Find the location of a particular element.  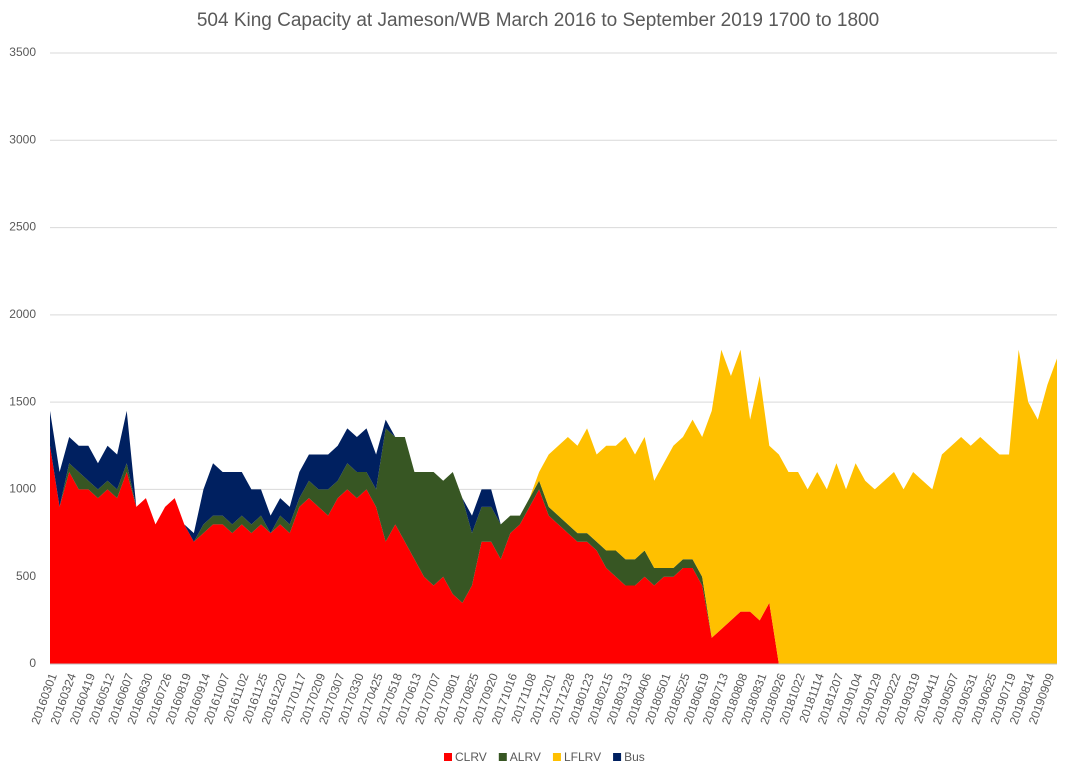

legend-label: CLRV is located at coordinates (471, 757).